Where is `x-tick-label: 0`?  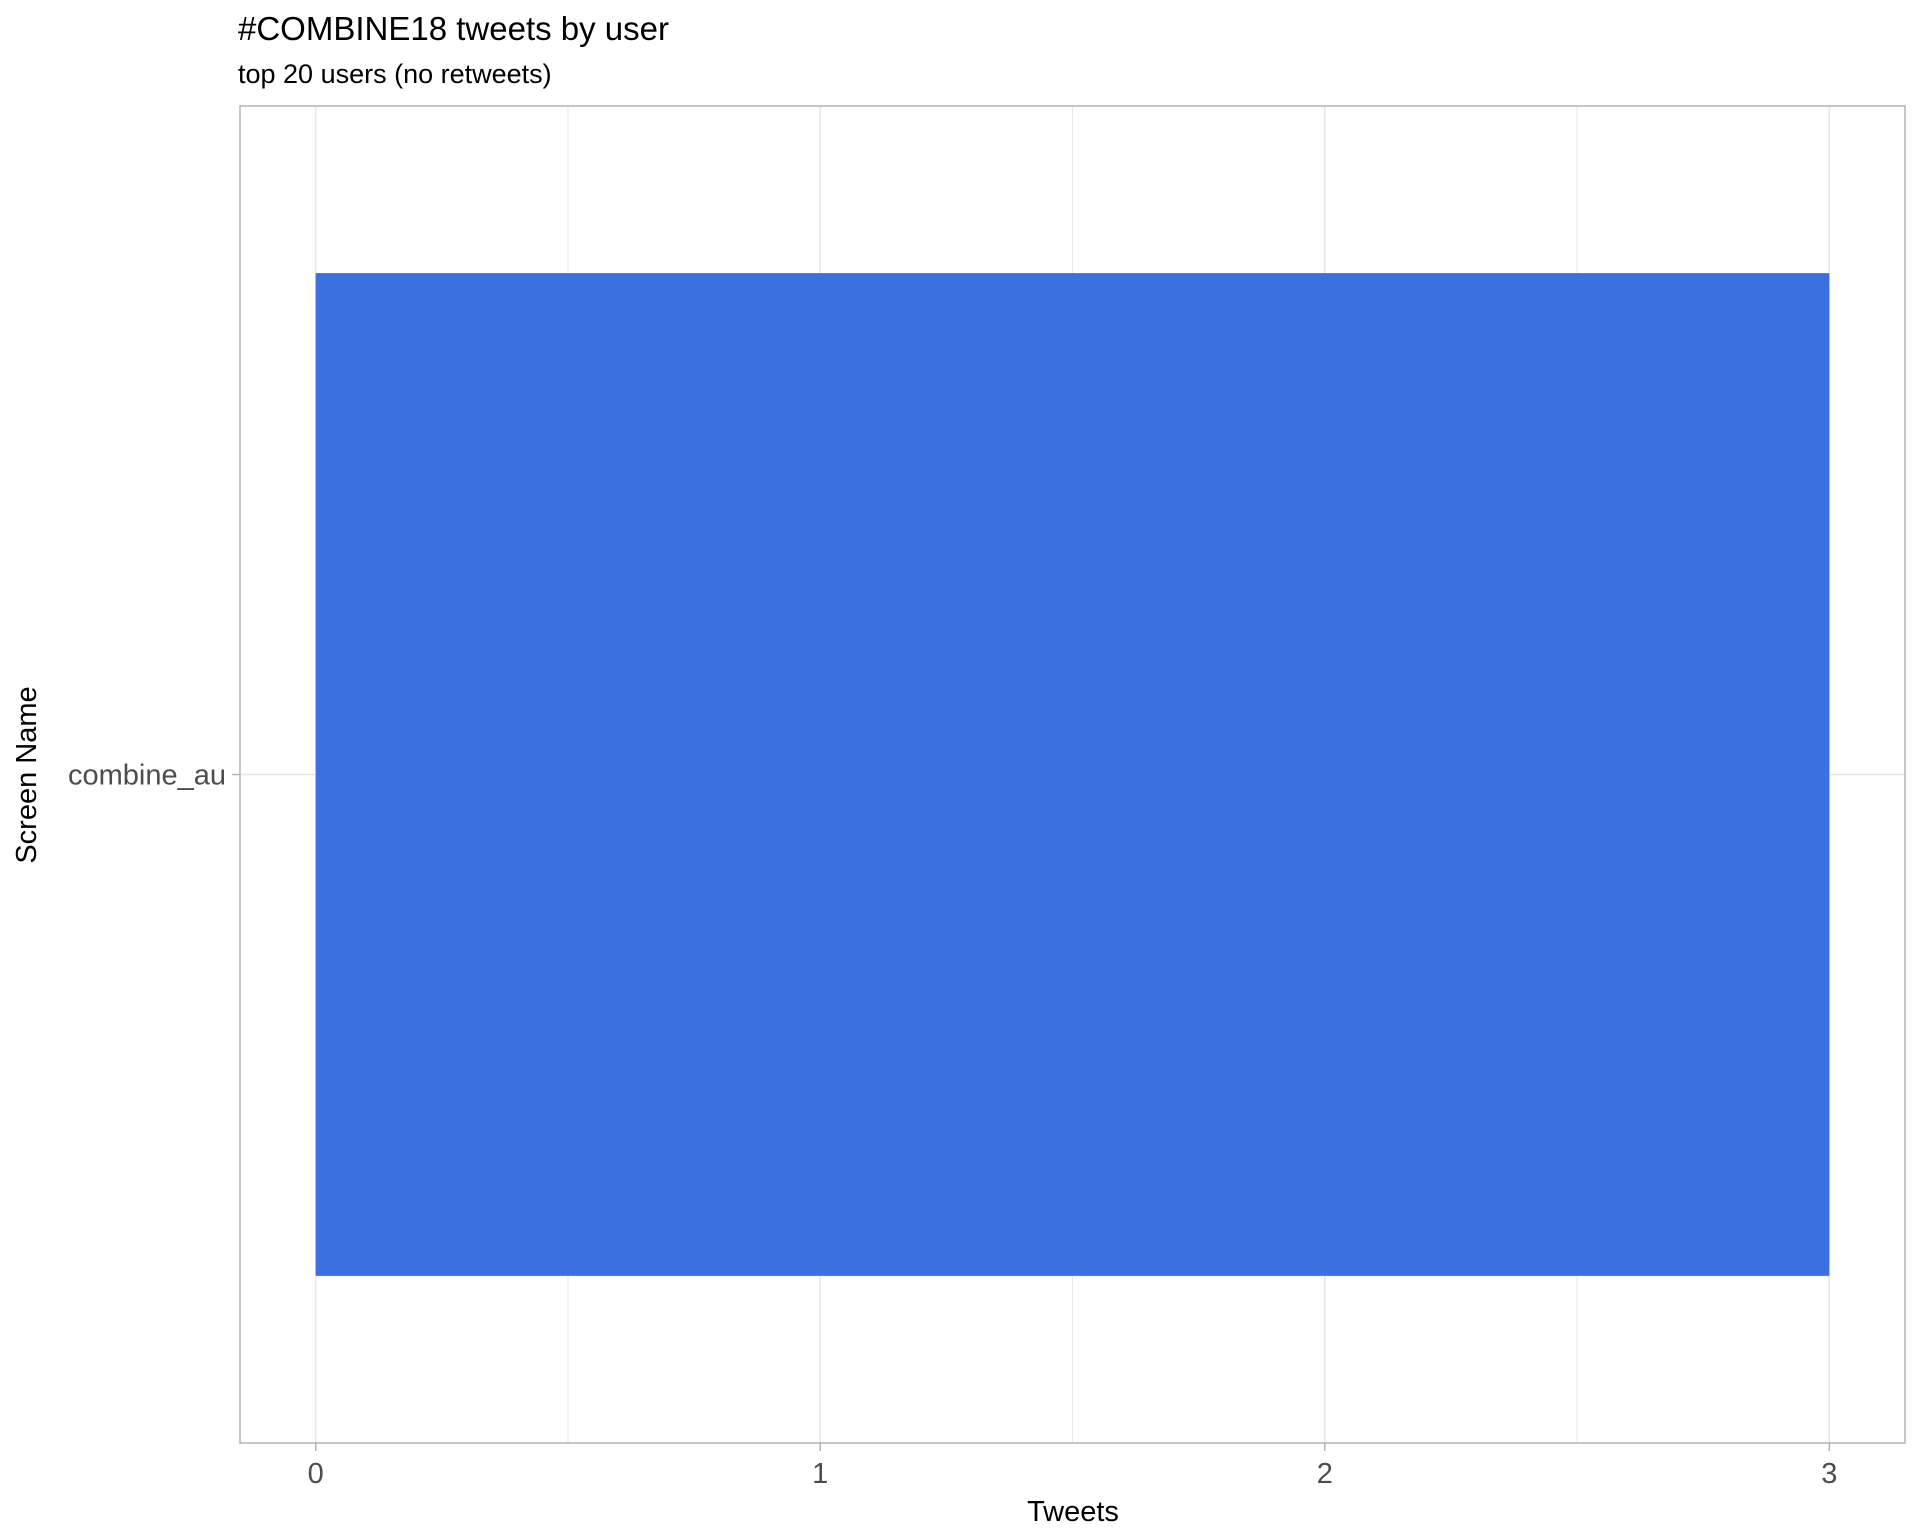
x-tick-label: 0 is located at coordinates (316, 1474).